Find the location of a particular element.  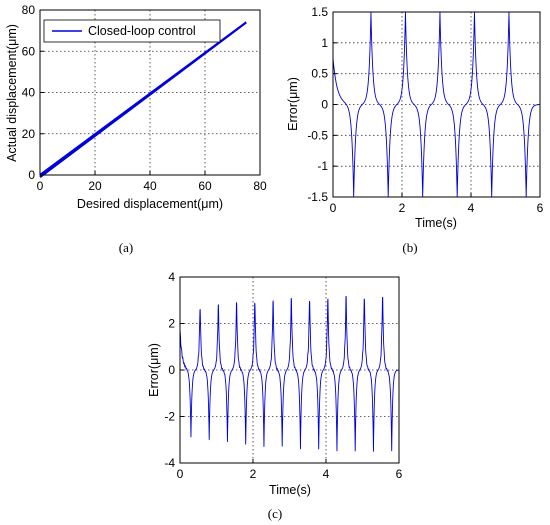

panel-c-ylabel: Error(μm) is located at coordinates (154, 370).